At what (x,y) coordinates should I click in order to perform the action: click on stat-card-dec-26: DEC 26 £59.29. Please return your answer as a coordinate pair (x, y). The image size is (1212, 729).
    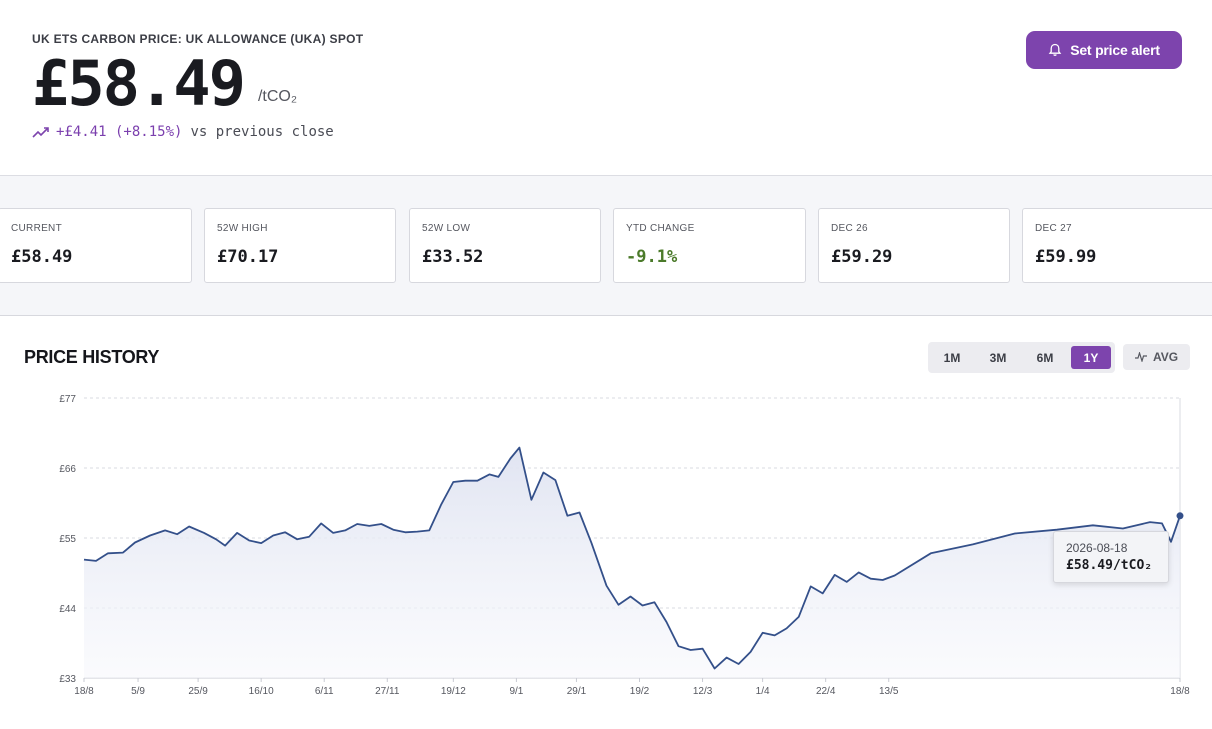
    Looking at the image, I should click on (914, 245).